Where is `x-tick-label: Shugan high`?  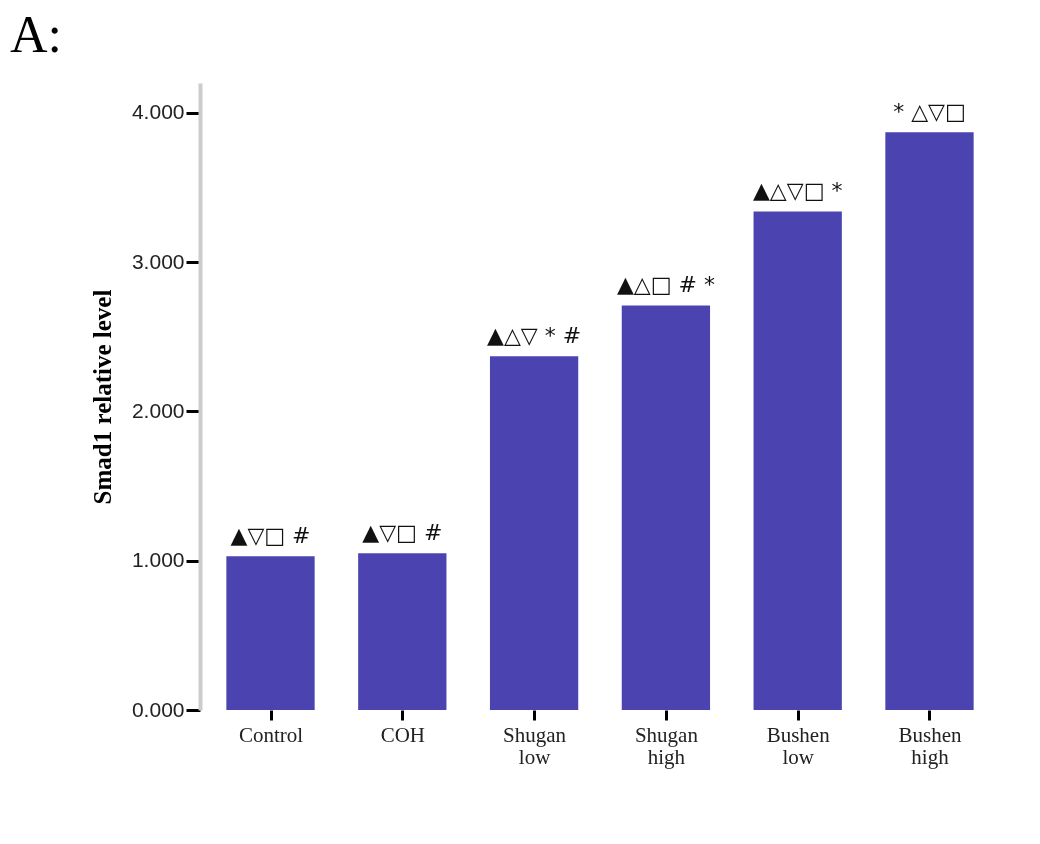 x-tick-label: Shugan high is located at coordinates (666, 745).